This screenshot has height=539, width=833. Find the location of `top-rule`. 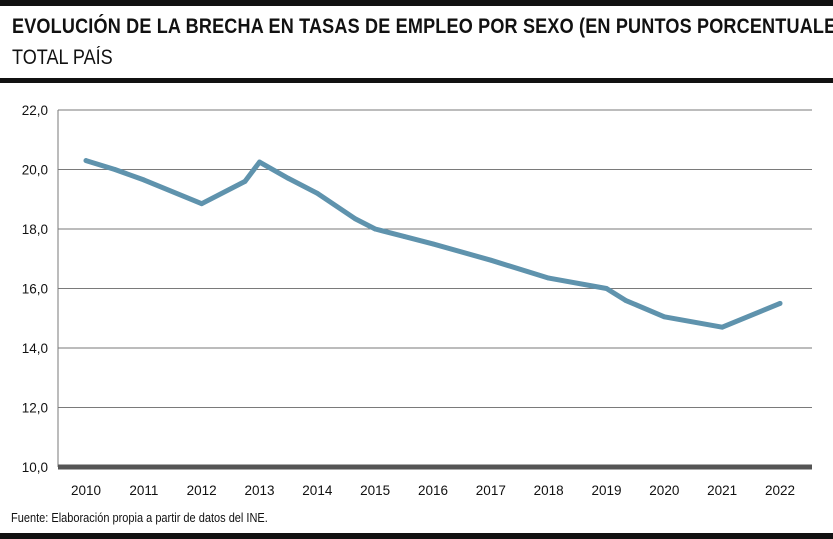

top-rule is located at coordinates (416, 3).